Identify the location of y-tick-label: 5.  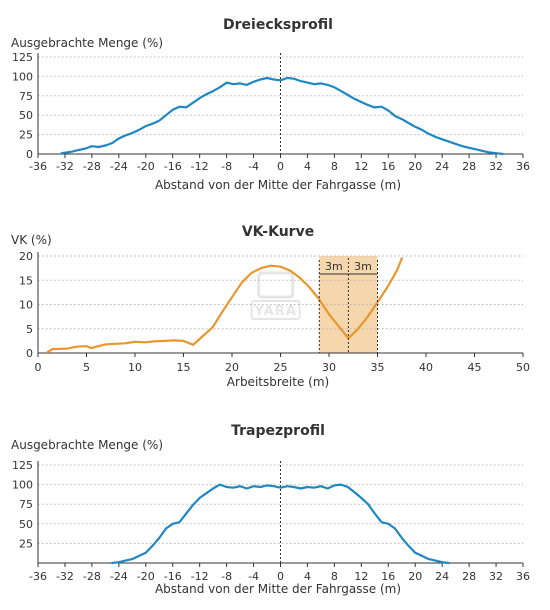
(29, 329).